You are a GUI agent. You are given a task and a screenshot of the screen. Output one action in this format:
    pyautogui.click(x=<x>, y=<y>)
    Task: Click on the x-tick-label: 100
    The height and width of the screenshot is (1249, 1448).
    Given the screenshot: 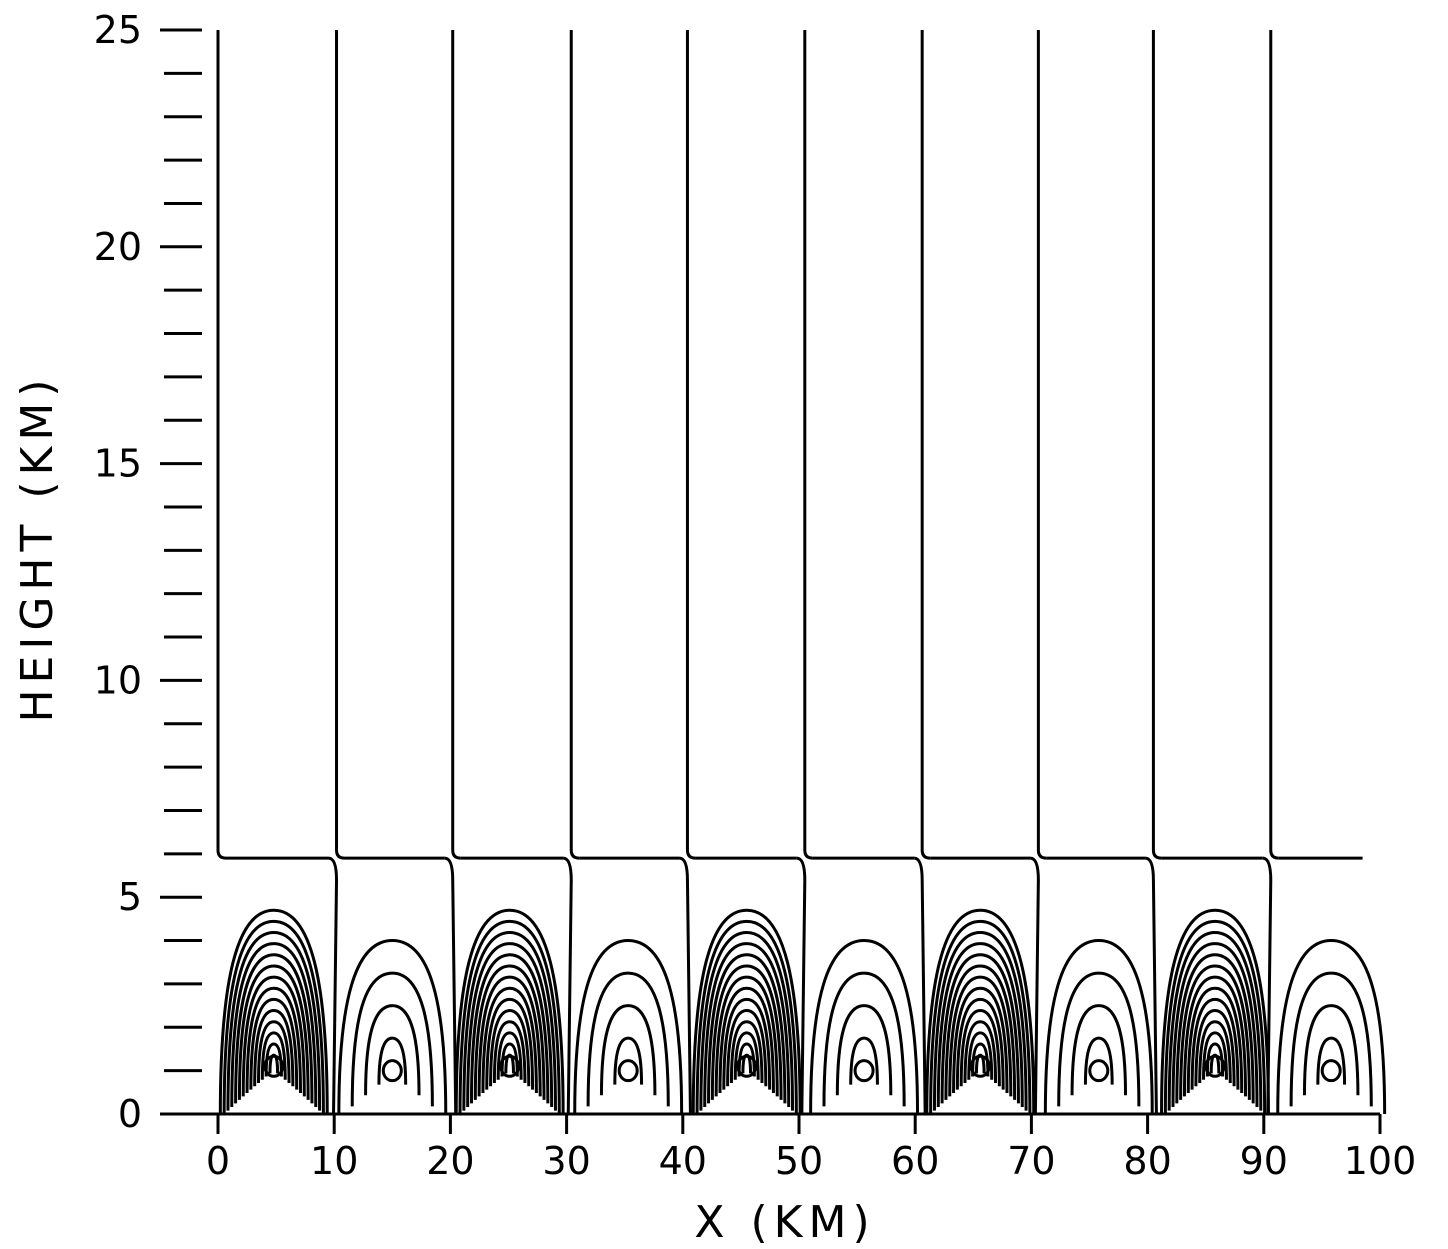 What is the action you would take?
    pyautogui.click(x=1380, y=1161)
    